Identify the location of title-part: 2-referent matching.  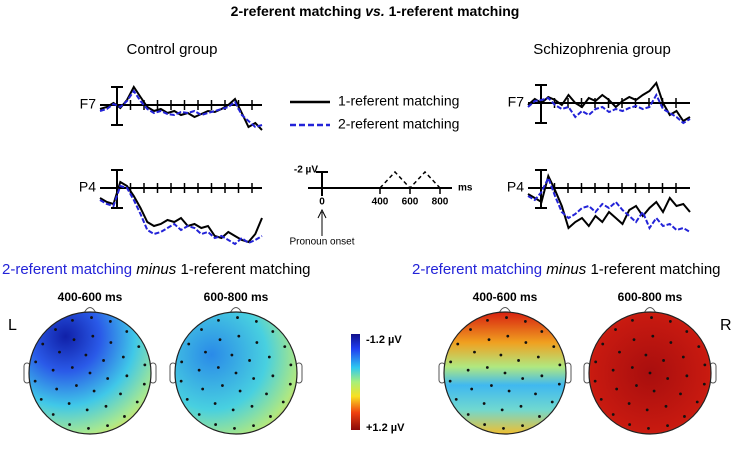
(296, 11).